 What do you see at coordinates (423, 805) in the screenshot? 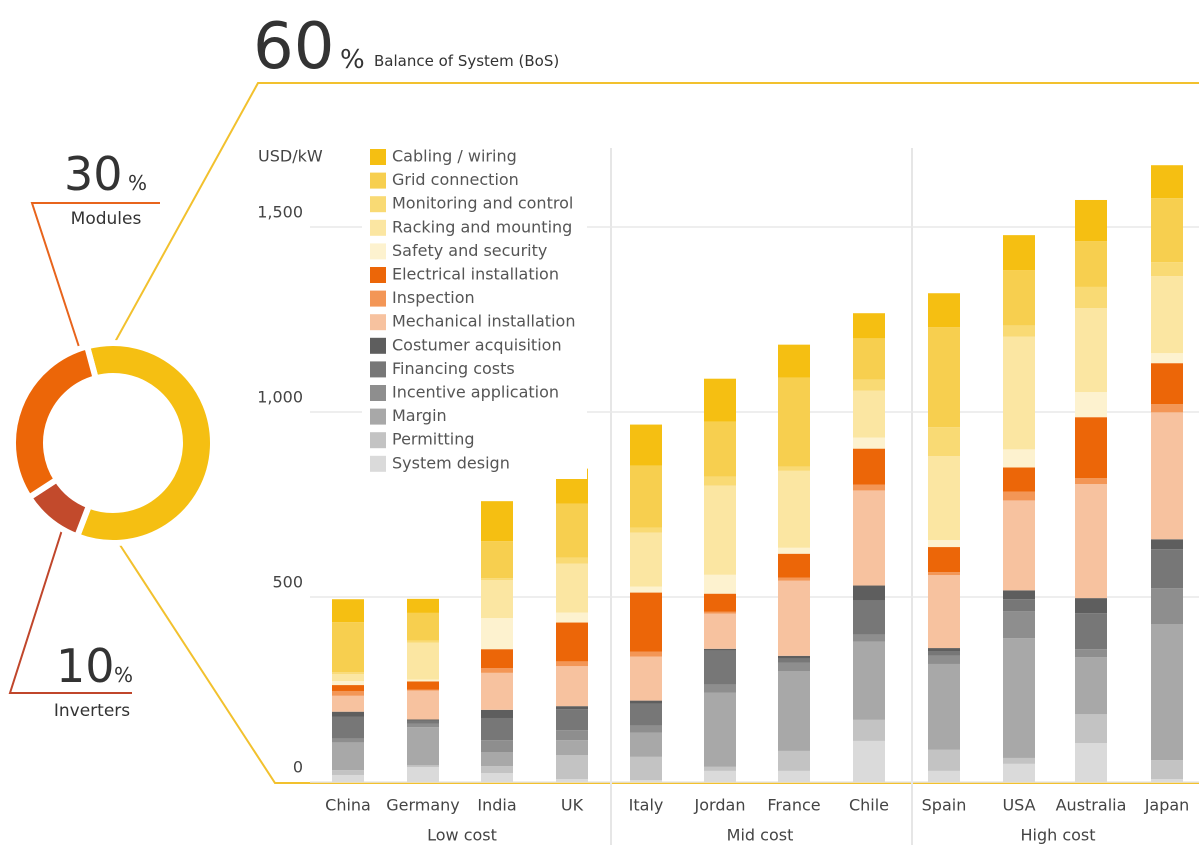
I see `x-tick-label: Germany` at bounding box center [423, 805].